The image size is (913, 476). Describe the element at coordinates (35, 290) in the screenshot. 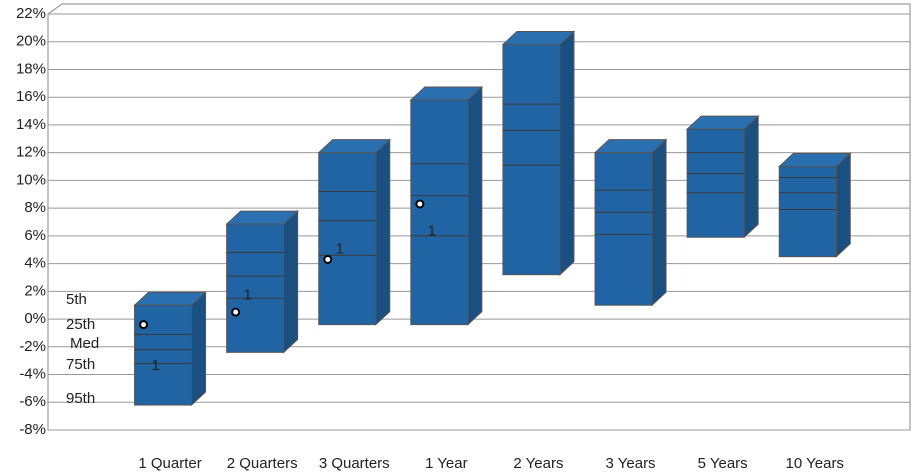

I see `y-tick-label: 2%` at that location.